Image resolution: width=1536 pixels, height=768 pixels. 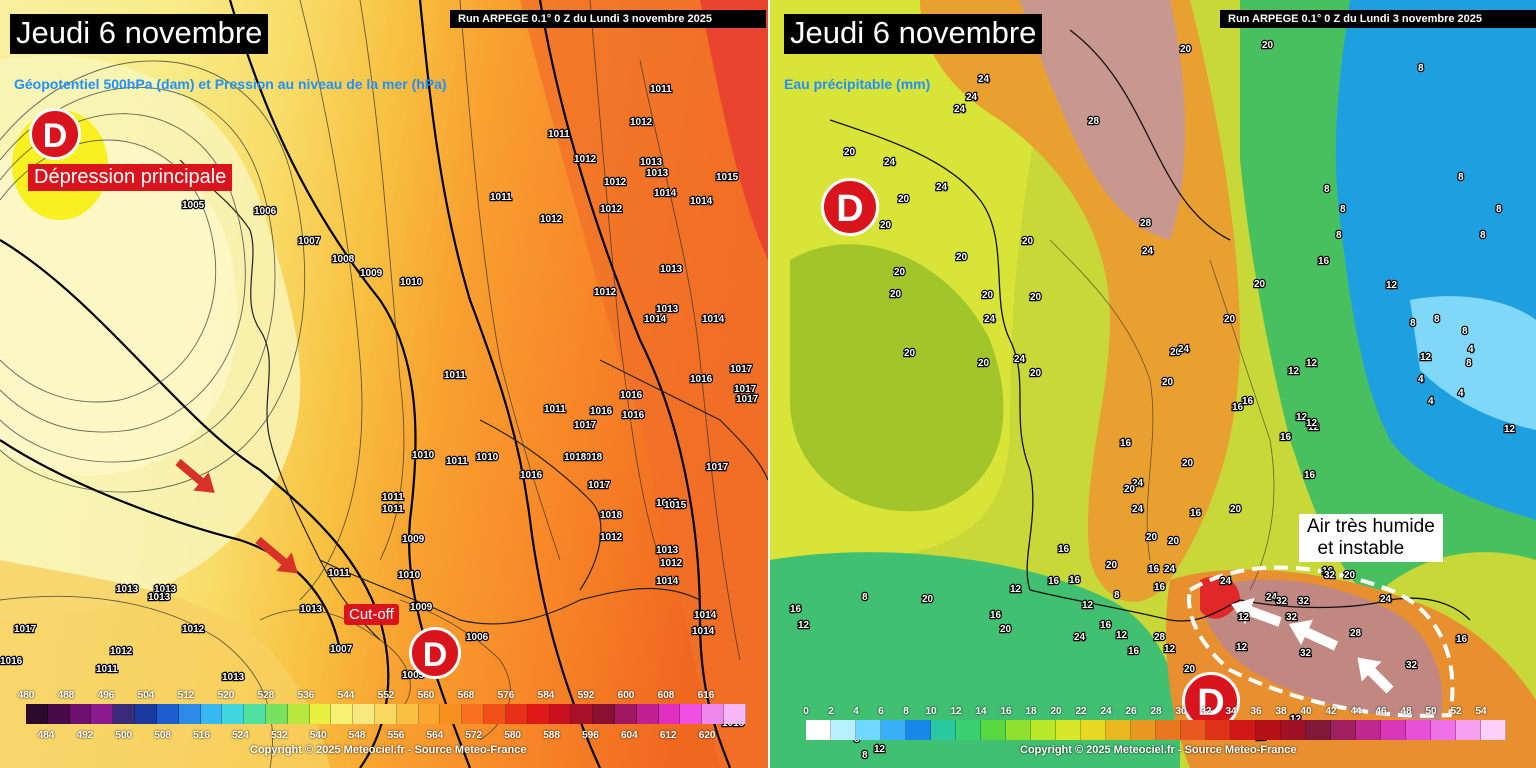 What do you see at coordinates (1102, 120) in the screenshot?
I see `pw-high-moisture-north` at bounding box center [1102, 120].